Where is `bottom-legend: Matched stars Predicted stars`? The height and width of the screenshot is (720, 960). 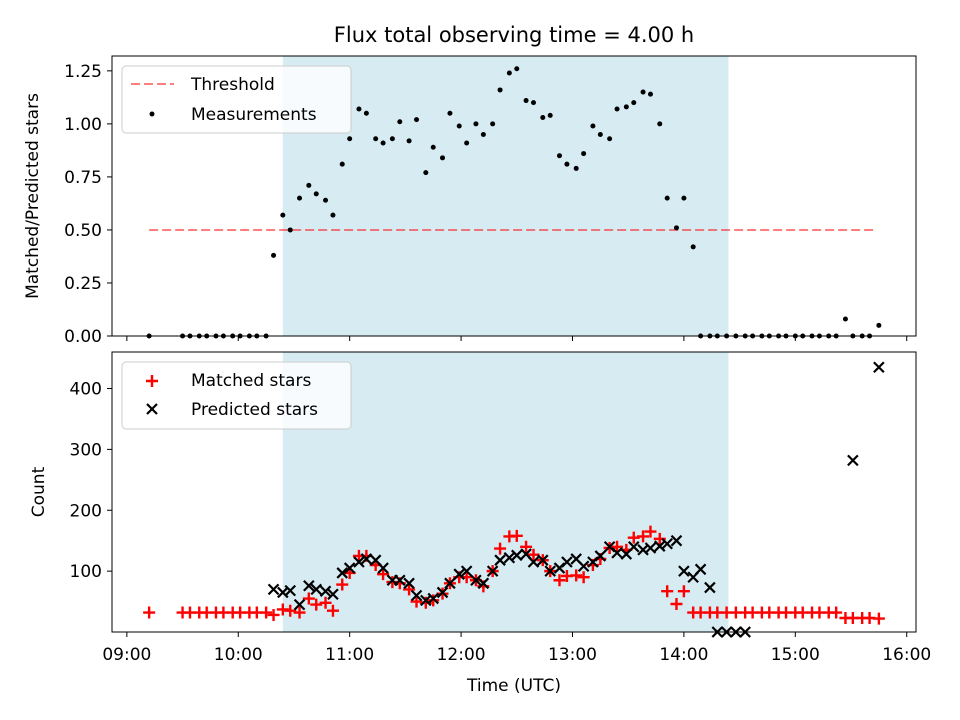 bottom-legend: Matched stars Predicted stars is located at coordinates (236, 395).